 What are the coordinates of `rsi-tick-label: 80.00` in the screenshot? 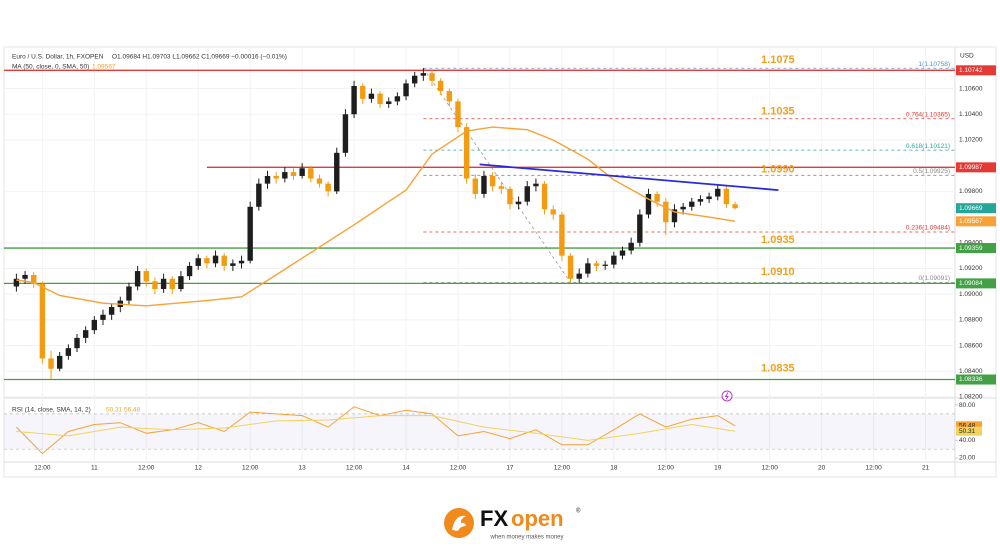 It's located at (967, 405).